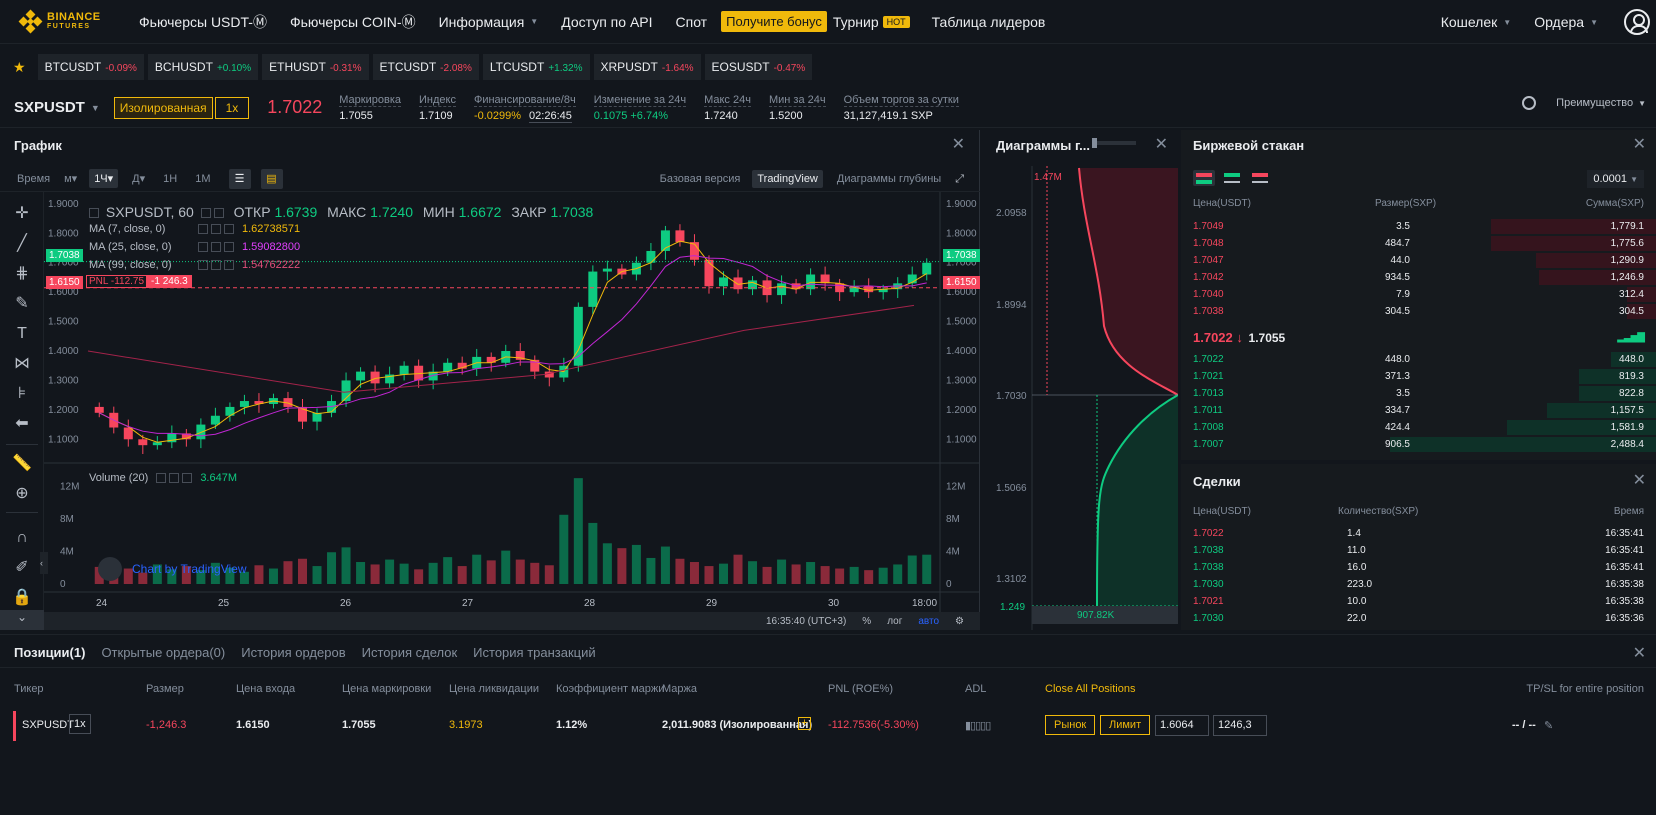  I want to click on interval-time: Время, so click(34, 178).